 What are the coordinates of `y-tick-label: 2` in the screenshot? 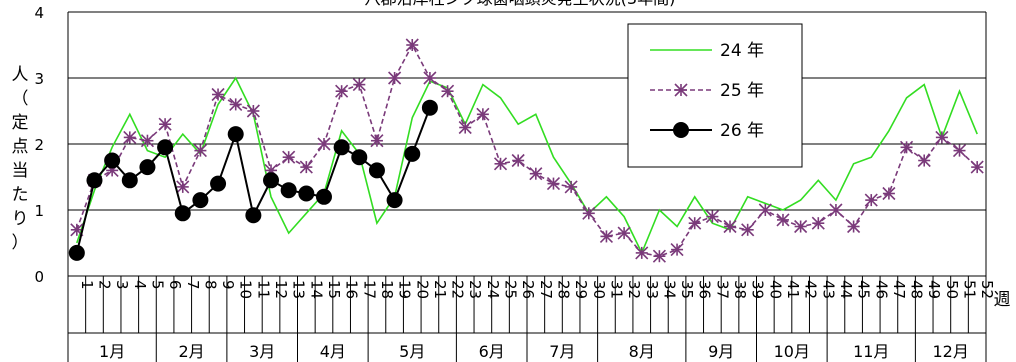 It's located at (39, 145).